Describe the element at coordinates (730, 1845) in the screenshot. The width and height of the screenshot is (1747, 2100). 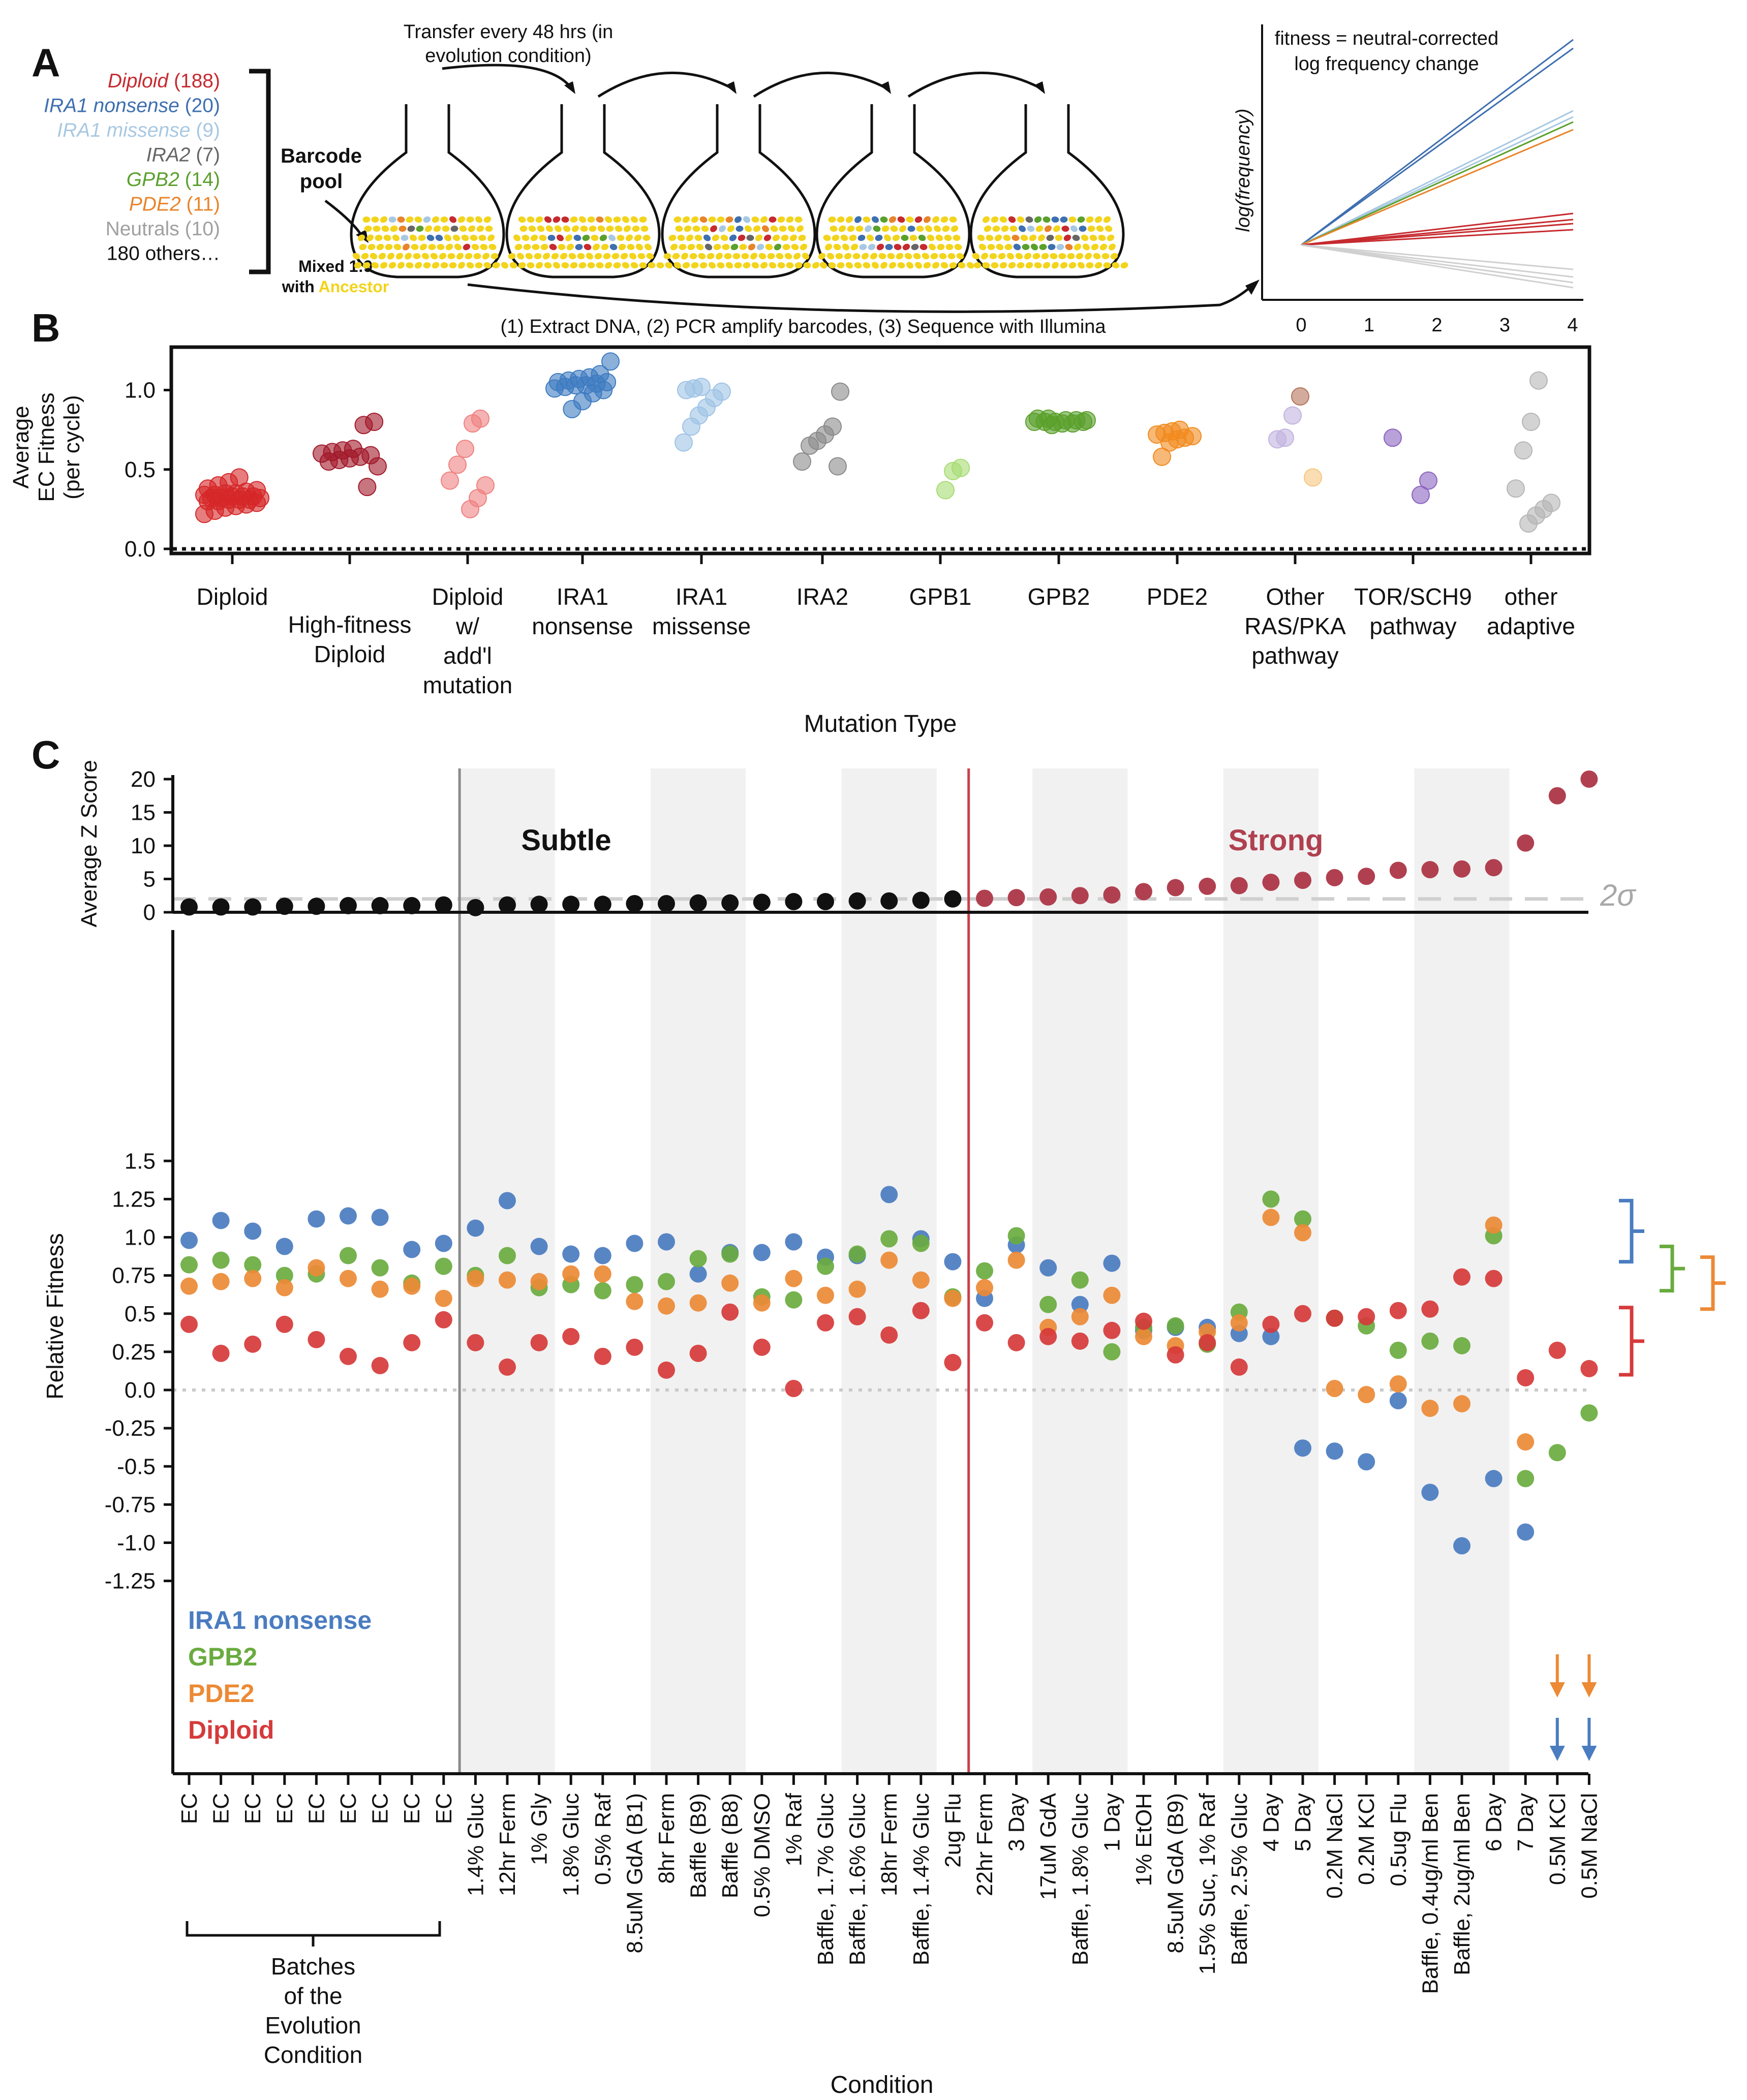
I see `condition-label: Baffle (B8)` at that location.